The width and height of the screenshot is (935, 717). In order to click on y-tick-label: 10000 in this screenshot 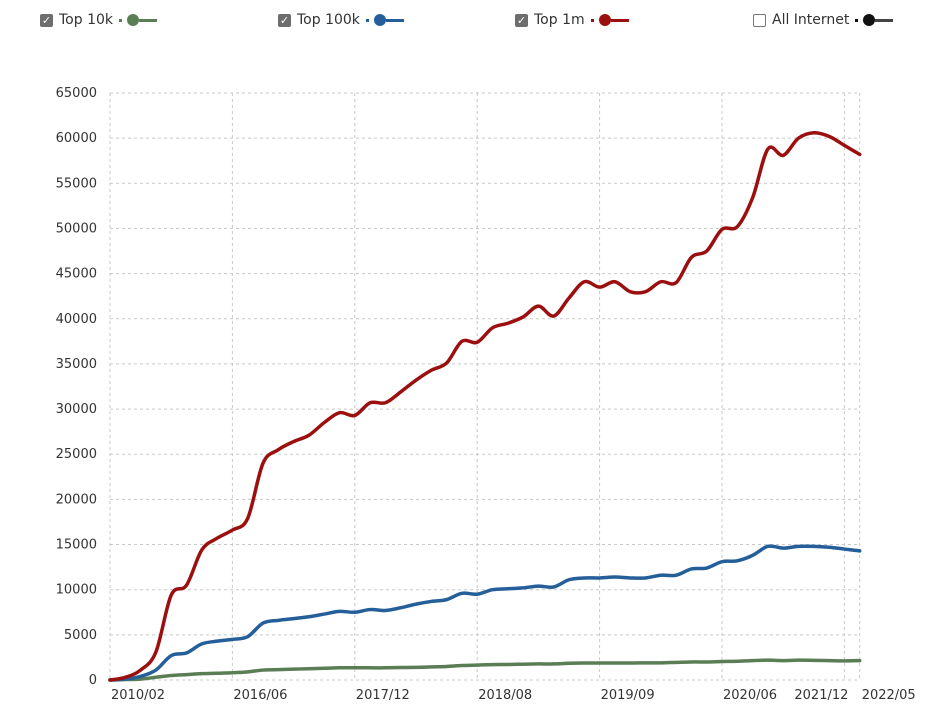, I will do `click(76, 590)`.